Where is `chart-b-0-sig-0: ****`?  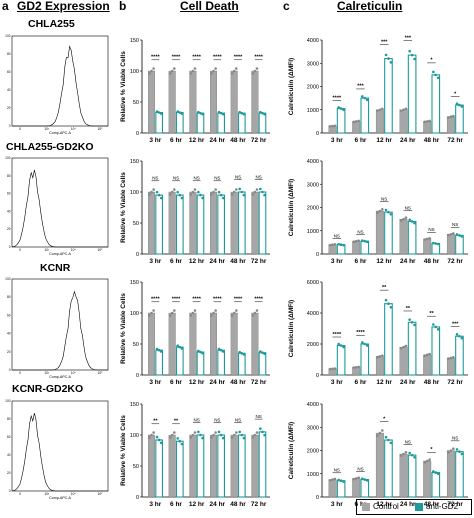
chart-b-0-sig-0: **** is located at coordinates (155, 58).